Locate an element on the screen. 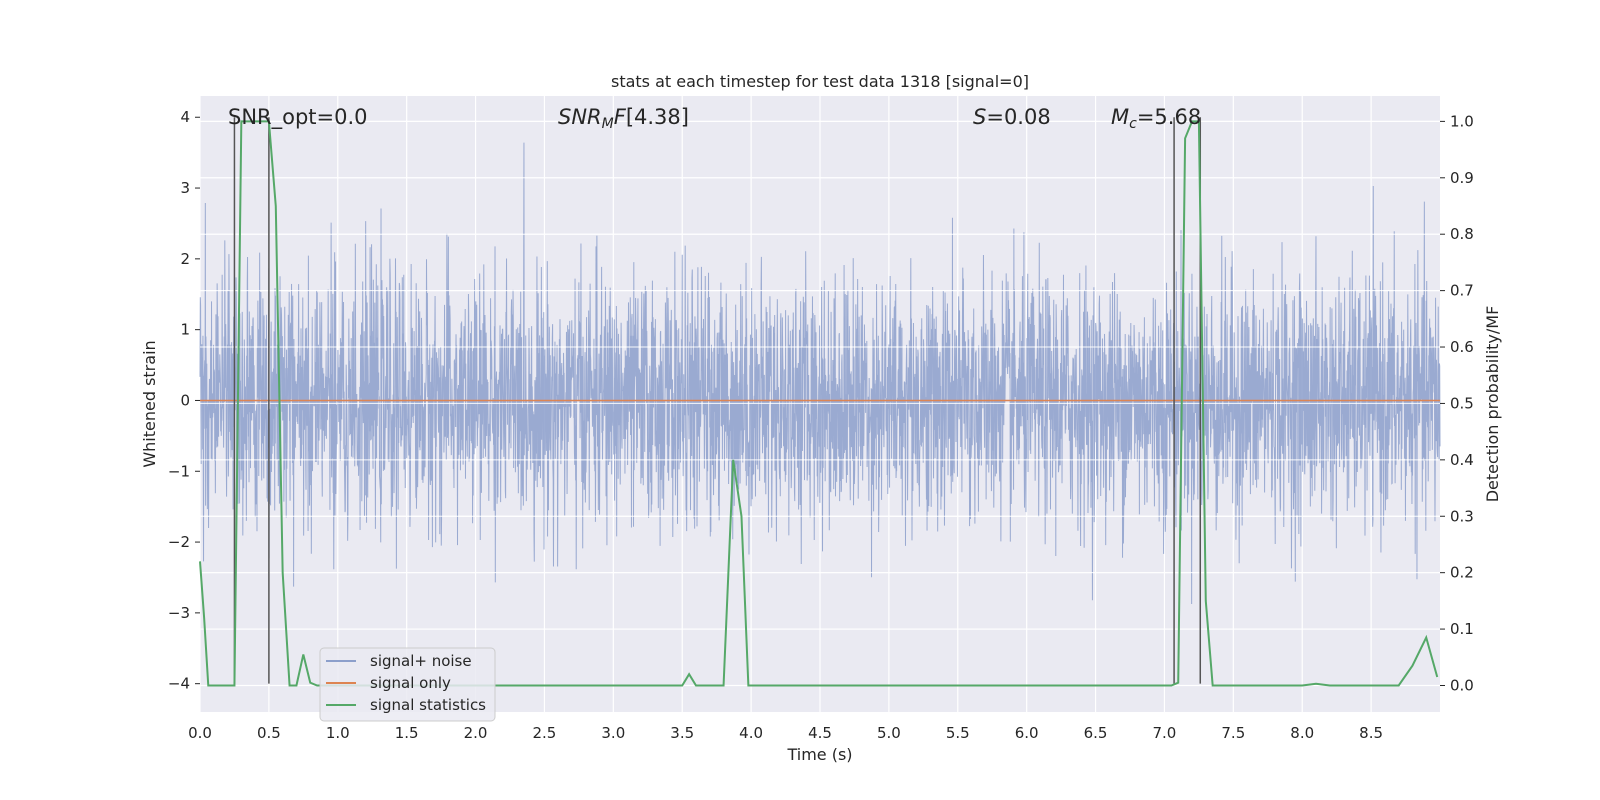  y2-tick-label: 0.4 is located at coordinates (1462, 460).